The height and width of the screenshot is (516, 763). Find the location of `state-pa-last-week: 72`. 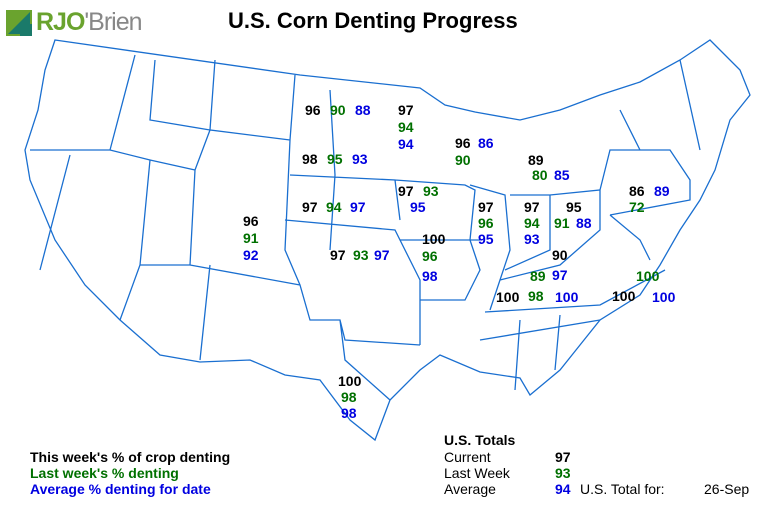

state-pa-last-week: 72 is located at coordinates (637, 207).